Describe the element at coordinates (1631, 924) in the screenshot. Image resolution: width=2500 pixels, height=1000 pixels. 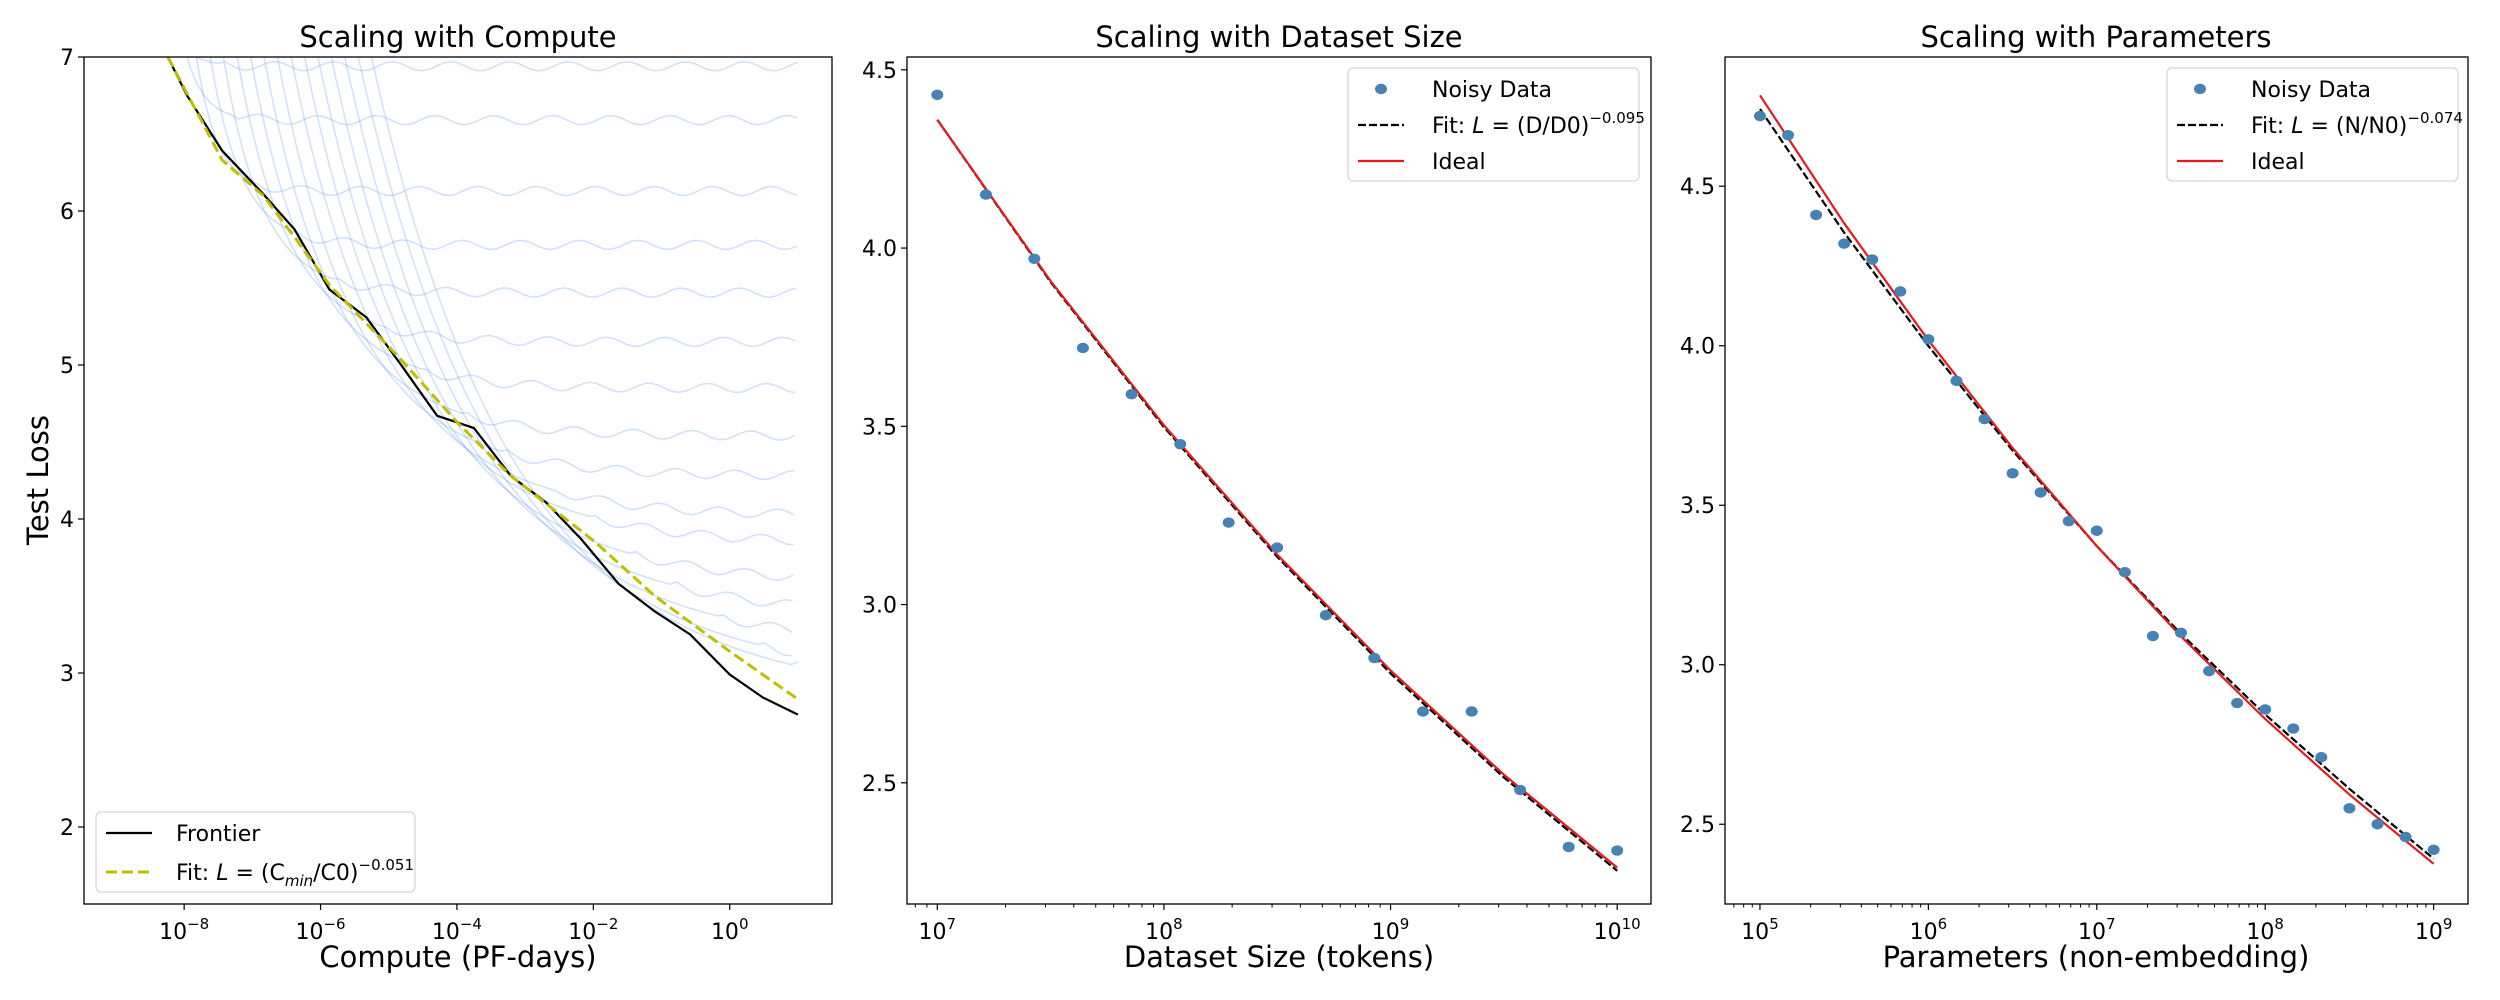
I see `tick-exponent: 10` at that location.